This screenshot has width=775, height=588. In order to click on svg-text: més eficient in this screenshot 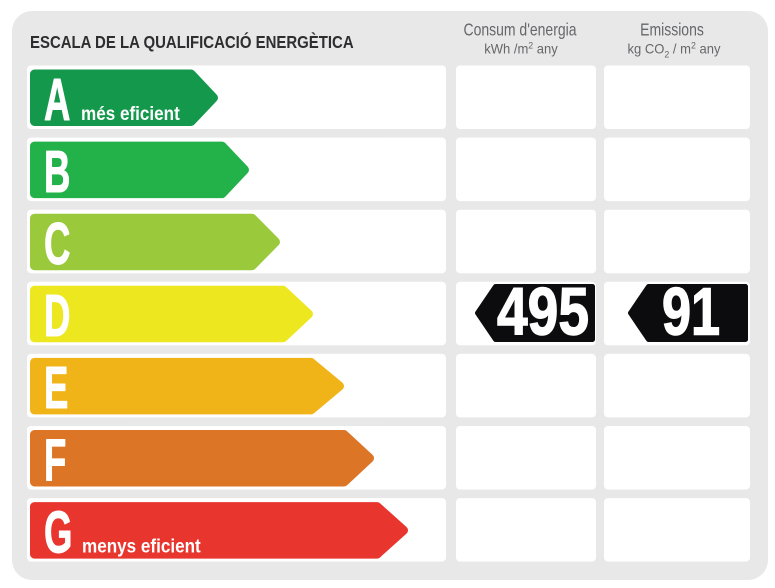, I will do `click(130, 113)`.